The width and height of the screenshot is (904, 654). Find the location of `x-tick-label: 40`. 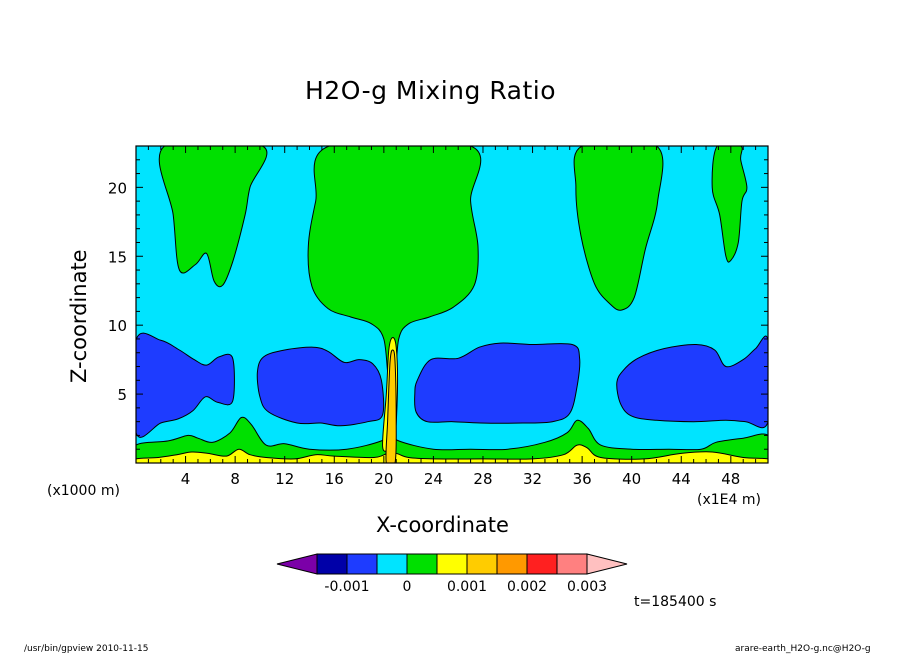

x-tick-label: 40 is located at coordinates (631, 479).